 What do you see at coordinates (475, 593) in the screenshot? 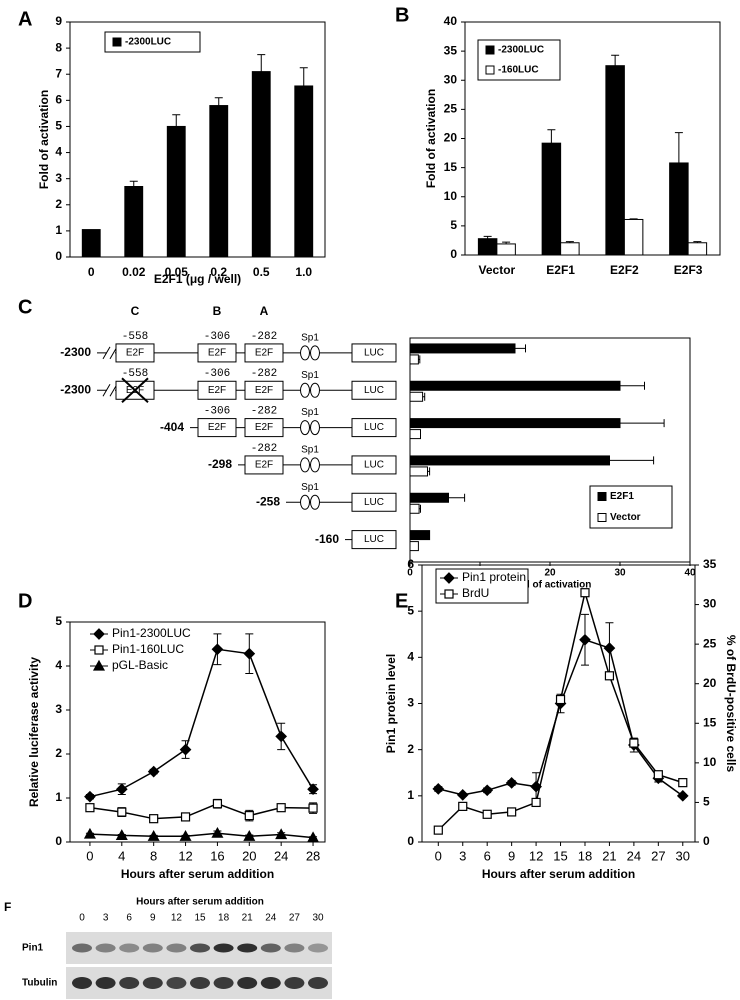
I see `legend-label: BrdU` at bounding box center [475, 593].